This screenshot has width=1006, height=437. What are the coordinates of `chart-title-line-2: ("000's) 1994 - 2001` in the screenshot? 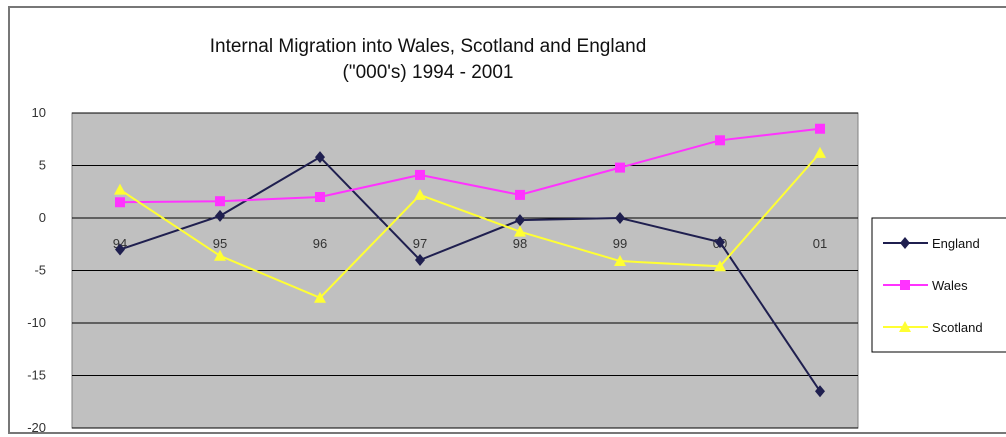 It's located at (428, 72).